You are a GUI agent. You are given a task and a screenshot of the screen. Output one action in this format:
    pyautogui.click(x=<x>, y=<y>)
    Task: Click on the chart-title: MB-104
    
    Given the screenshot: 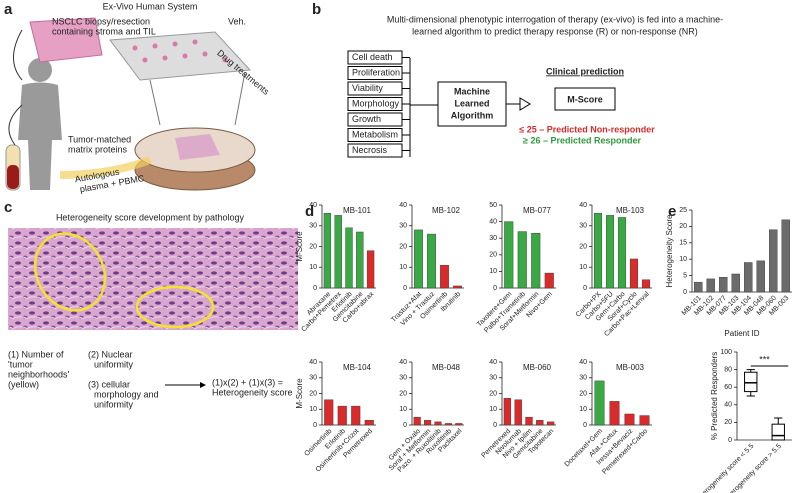 What is the action you would take?
    pyautogui.click(x=357, y=367)
    